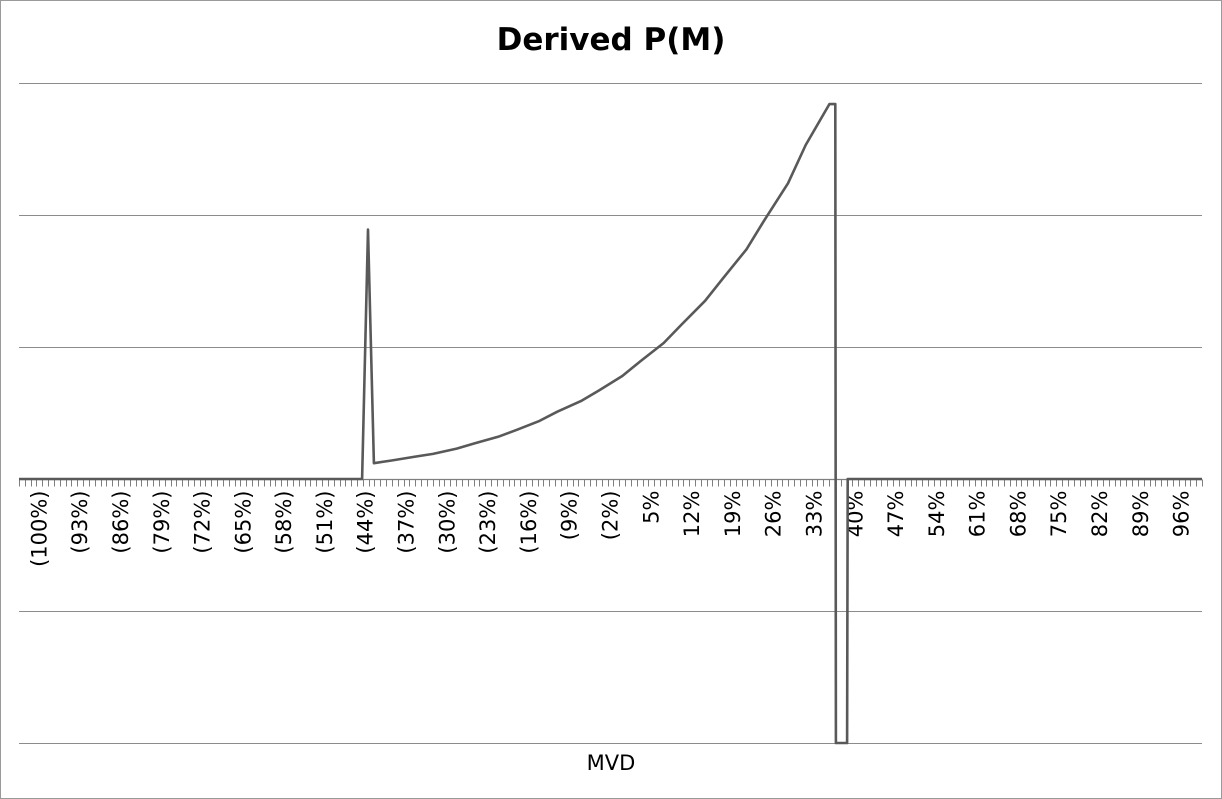 This screenshot has width=1222, height=799. I want to click on x-tick-label: (23%), so click(488, 522).